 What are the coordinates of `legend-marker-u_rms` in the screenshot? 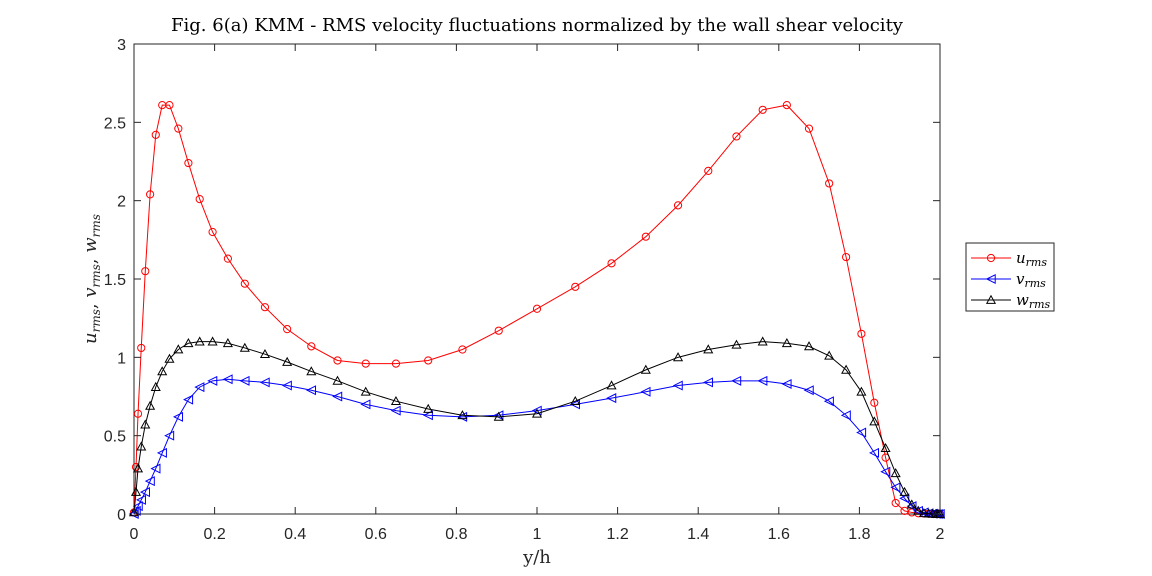 It's located at (991, 258).